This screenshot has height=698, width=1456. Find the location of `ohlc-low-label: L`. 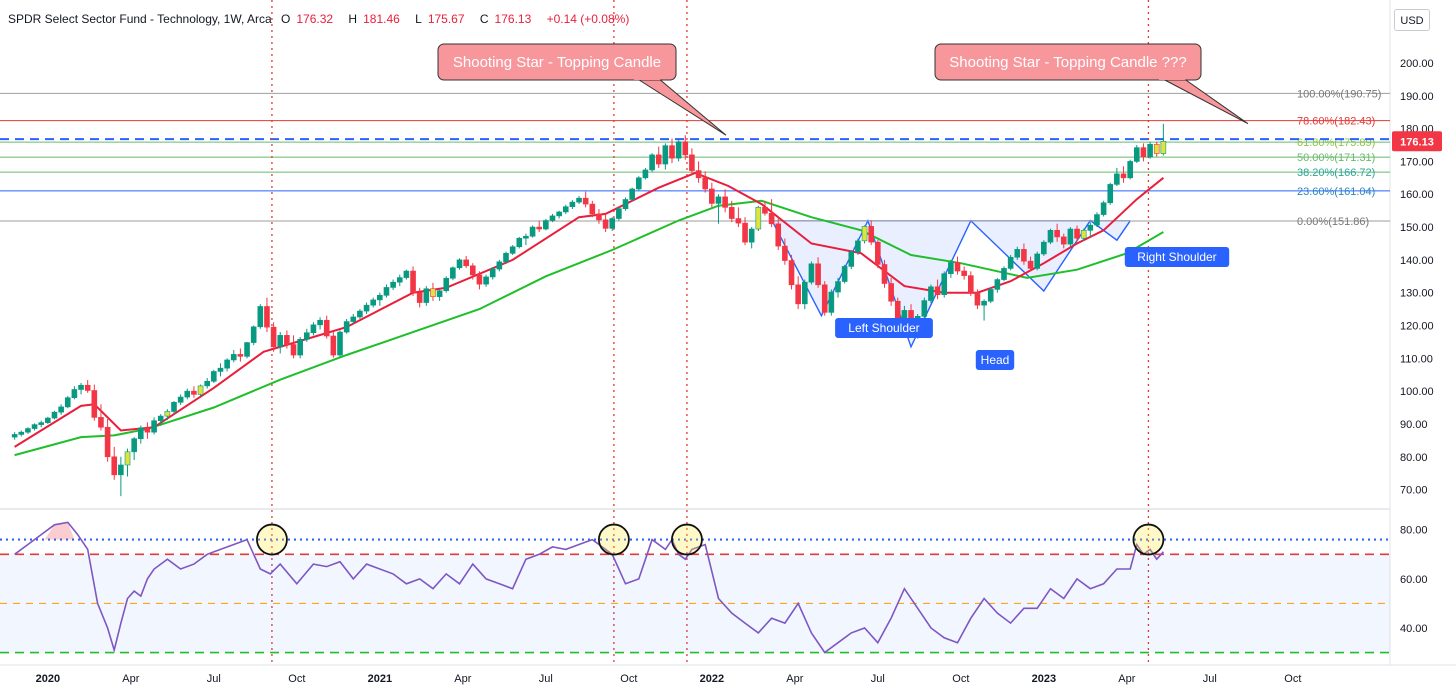

ohlc-low-label: L is located at coordinates (418, 19).